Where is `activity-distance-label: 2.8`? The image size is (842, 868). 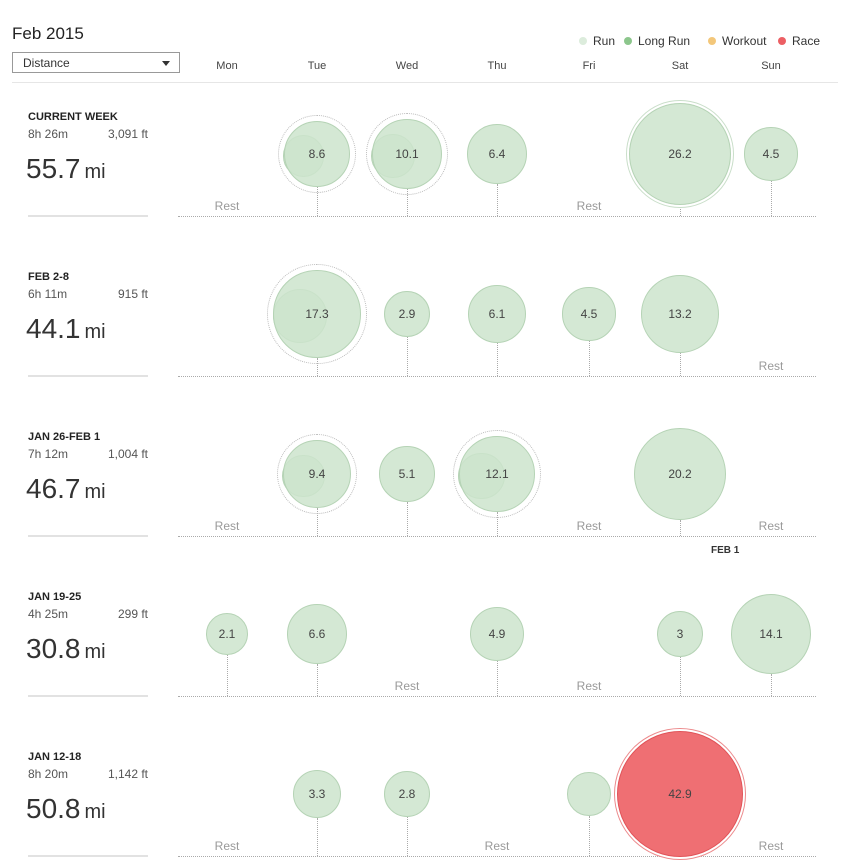 activity-distance-label: 2.8 is located at coordinates (407, 794).